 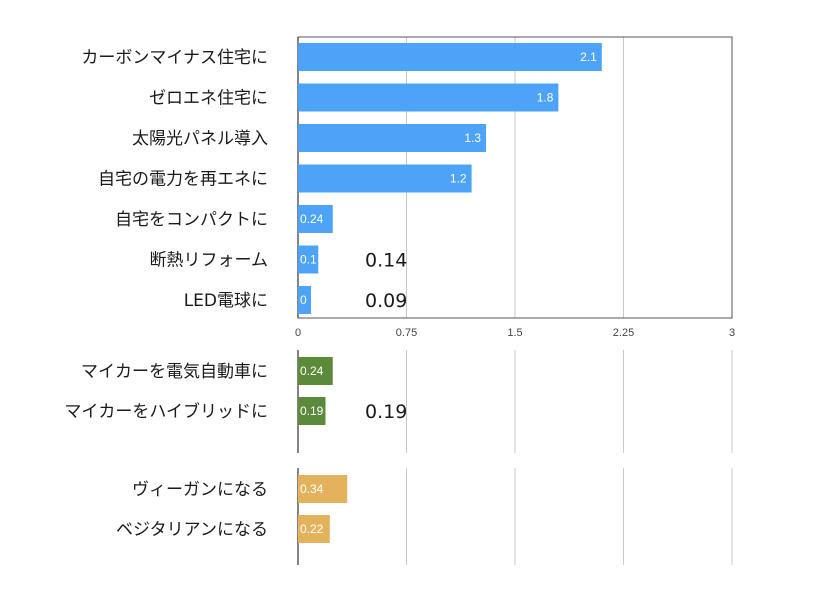 What do you see at coordinates (386, 412) in the screenshot?
I see `value-annotation: 0.19` at bounding box center [386, 412].